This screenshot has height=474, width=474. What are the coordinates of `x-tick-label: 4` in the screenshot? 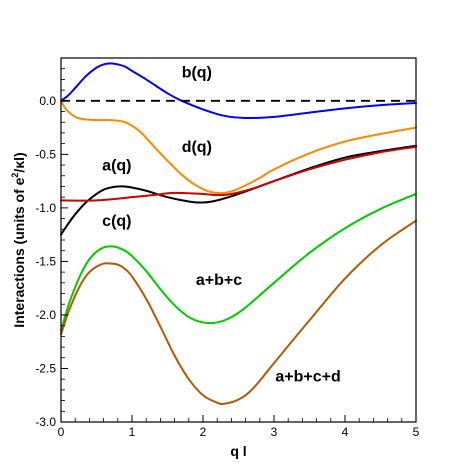 It's located at (345, 432).